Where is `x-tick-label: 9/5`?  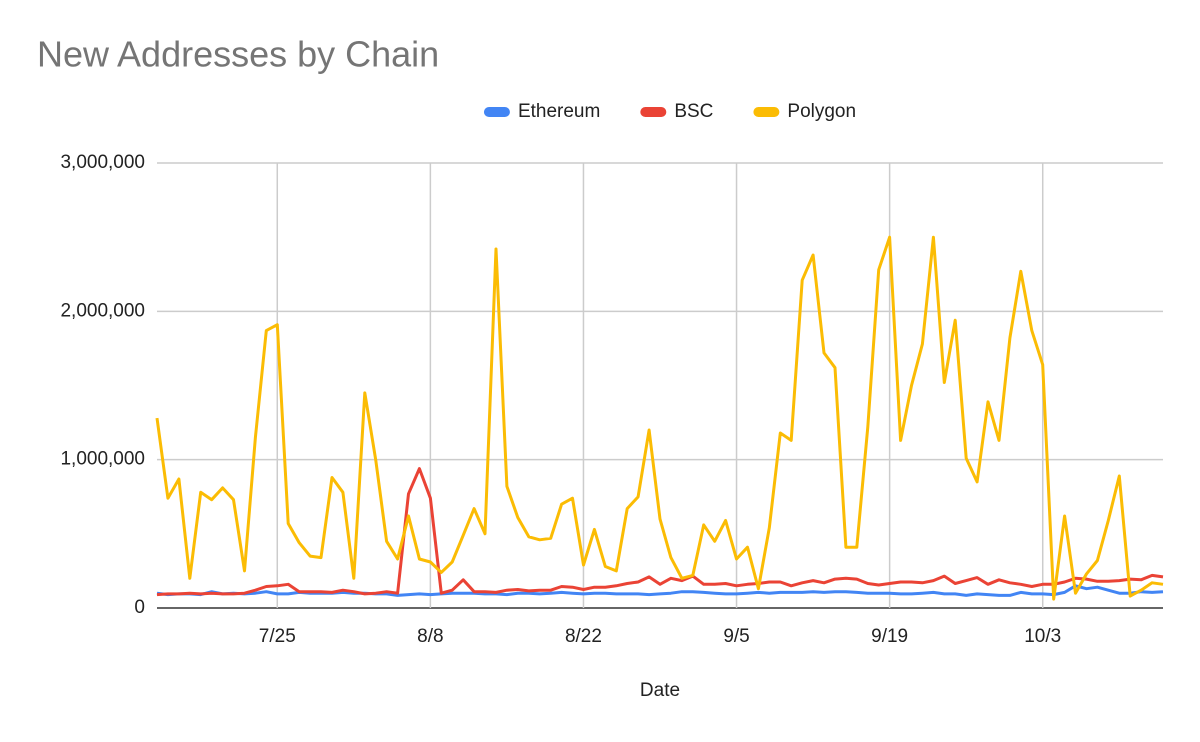 x-tick-label: 9/5 is located at coordinates (736, 636).